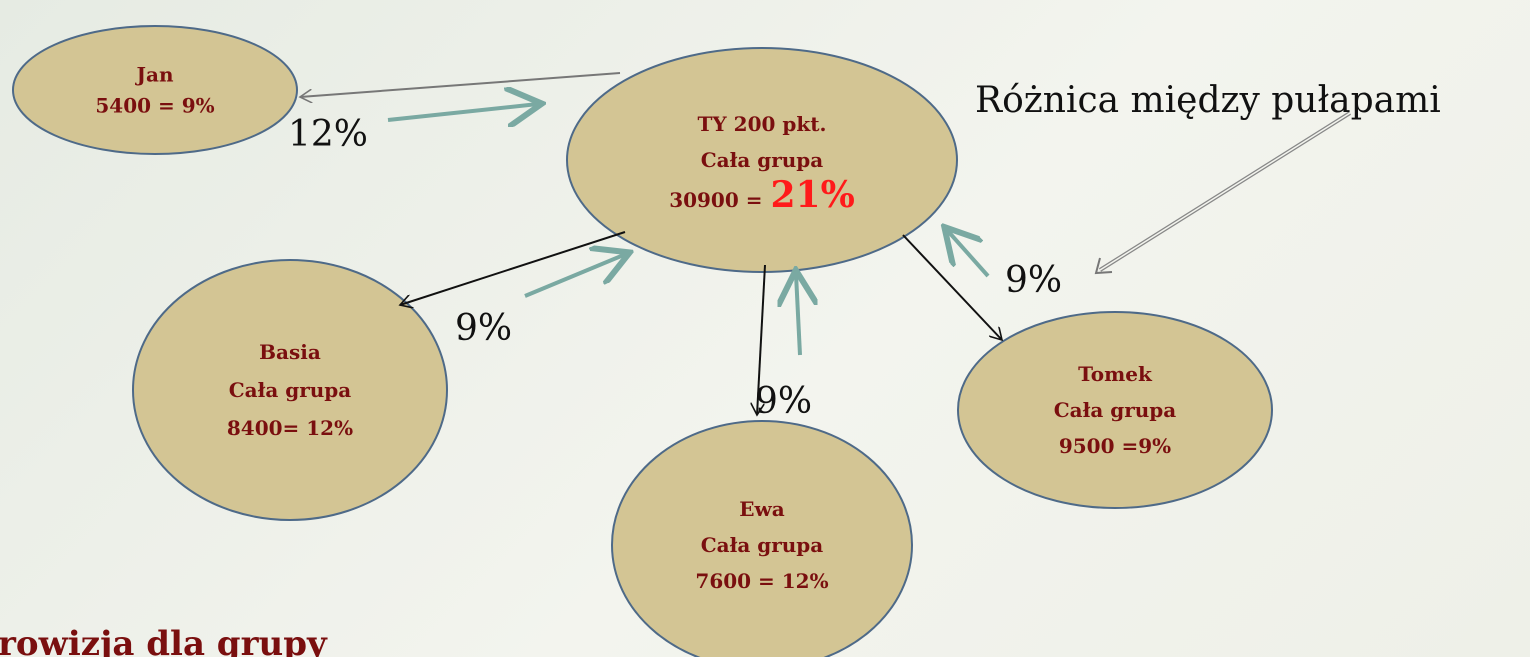  What do you see at coordinates (1225, 191) in the screenshot?
I see `annotation-arrow-inner` at bounding box center [1225, 191].